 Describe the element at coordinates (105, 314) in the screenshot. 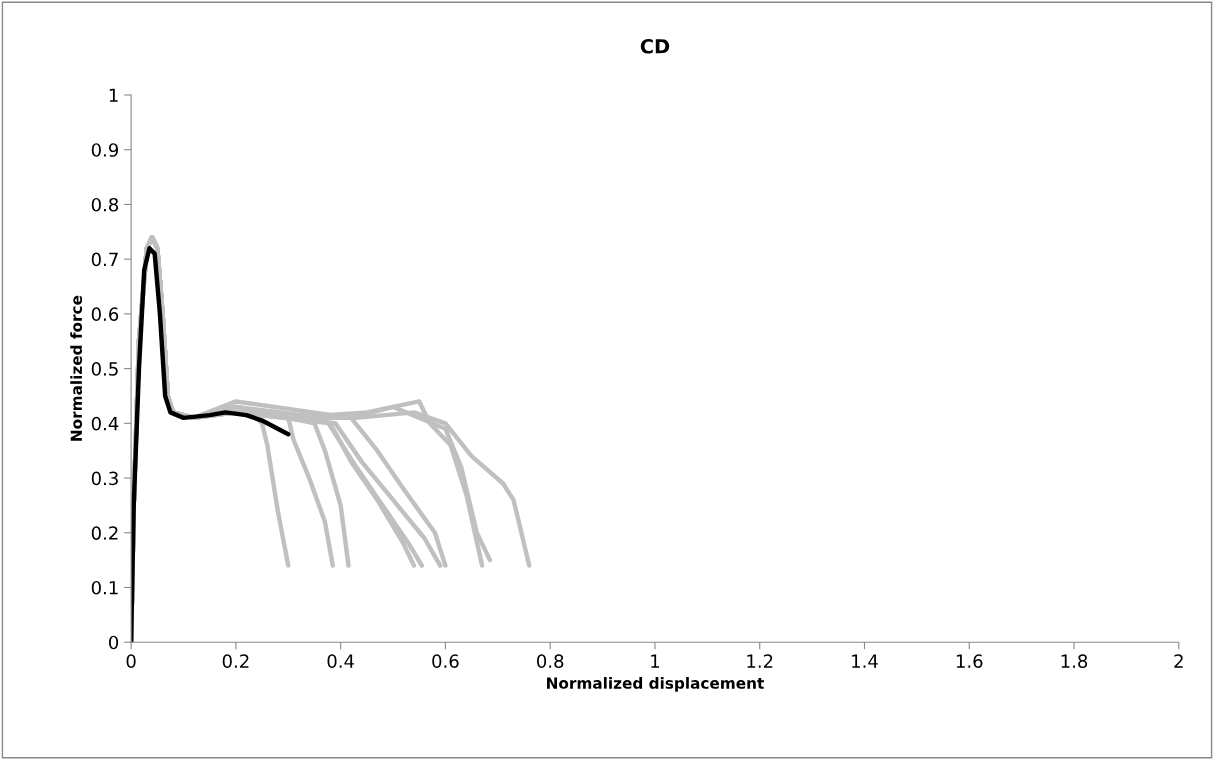

I see `y-tick-label: 0.6` at that location.